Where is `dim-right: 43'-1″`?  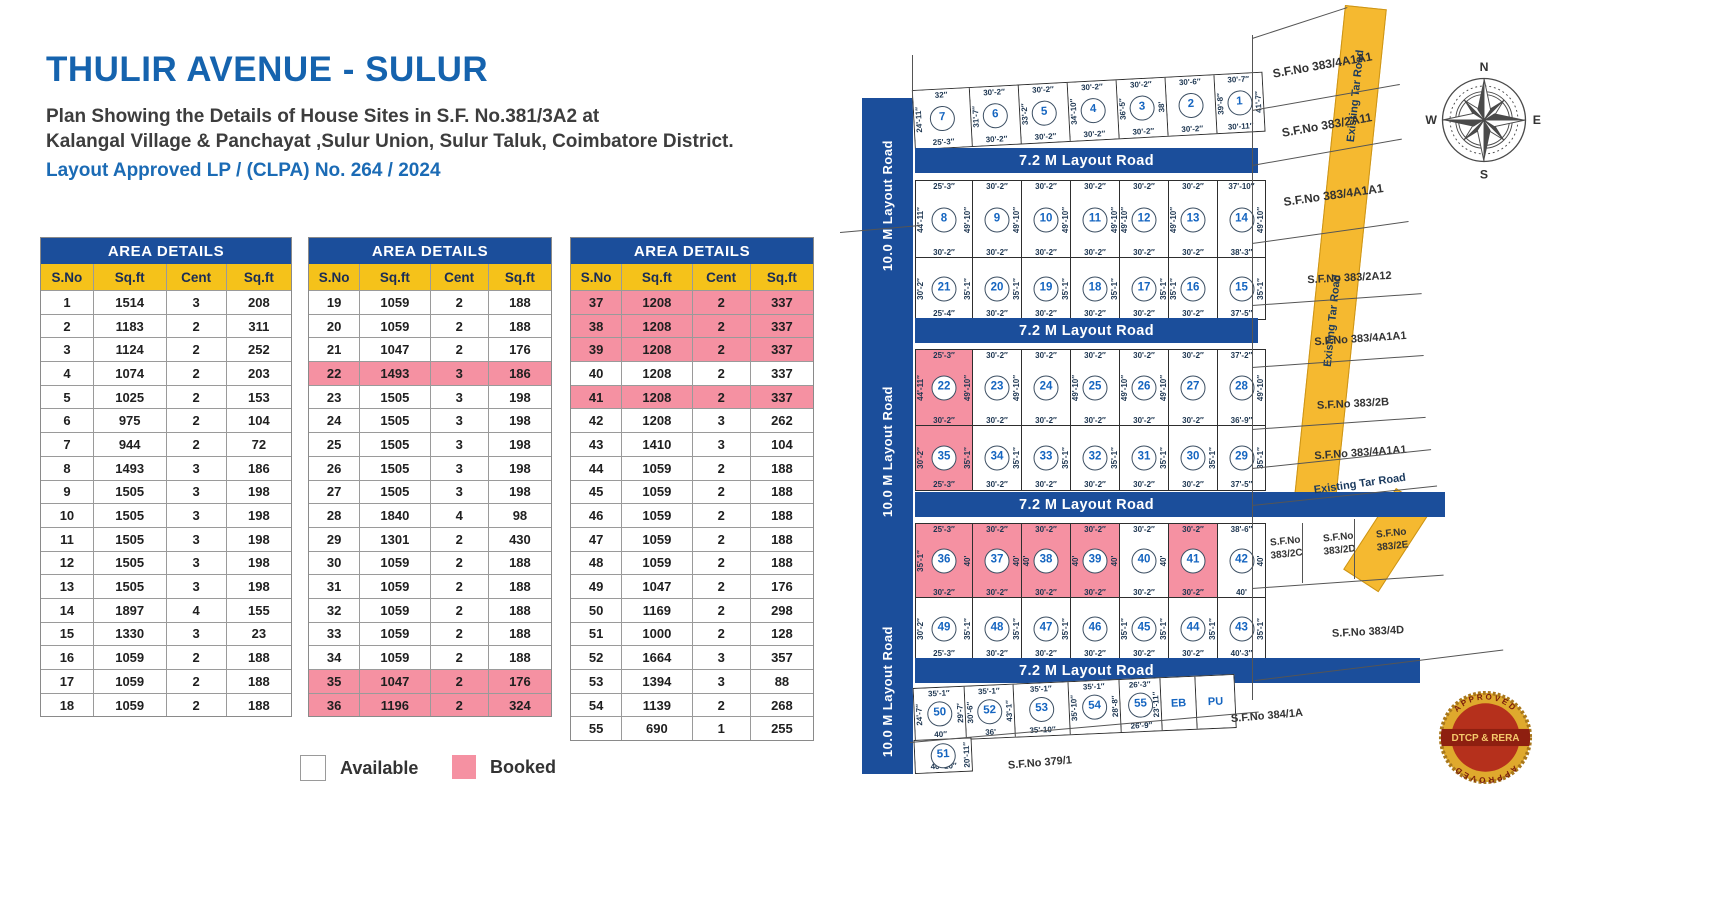 dim-right: 43'-1″ is located at coordinates (1009, 710).